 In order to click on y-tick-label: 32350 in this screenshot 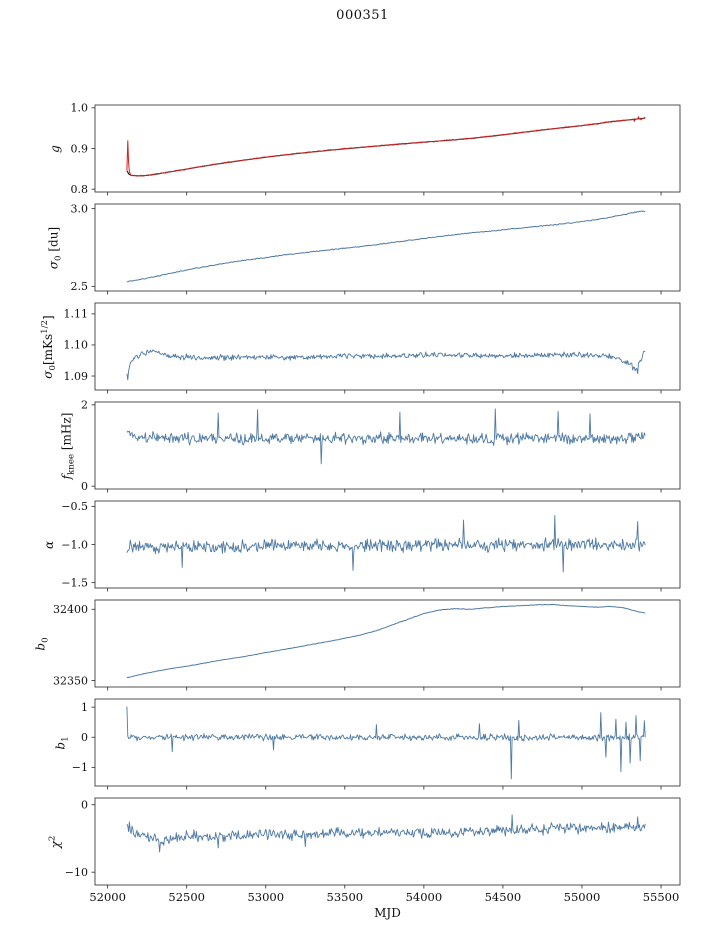, I will do `click(70, 680)`.